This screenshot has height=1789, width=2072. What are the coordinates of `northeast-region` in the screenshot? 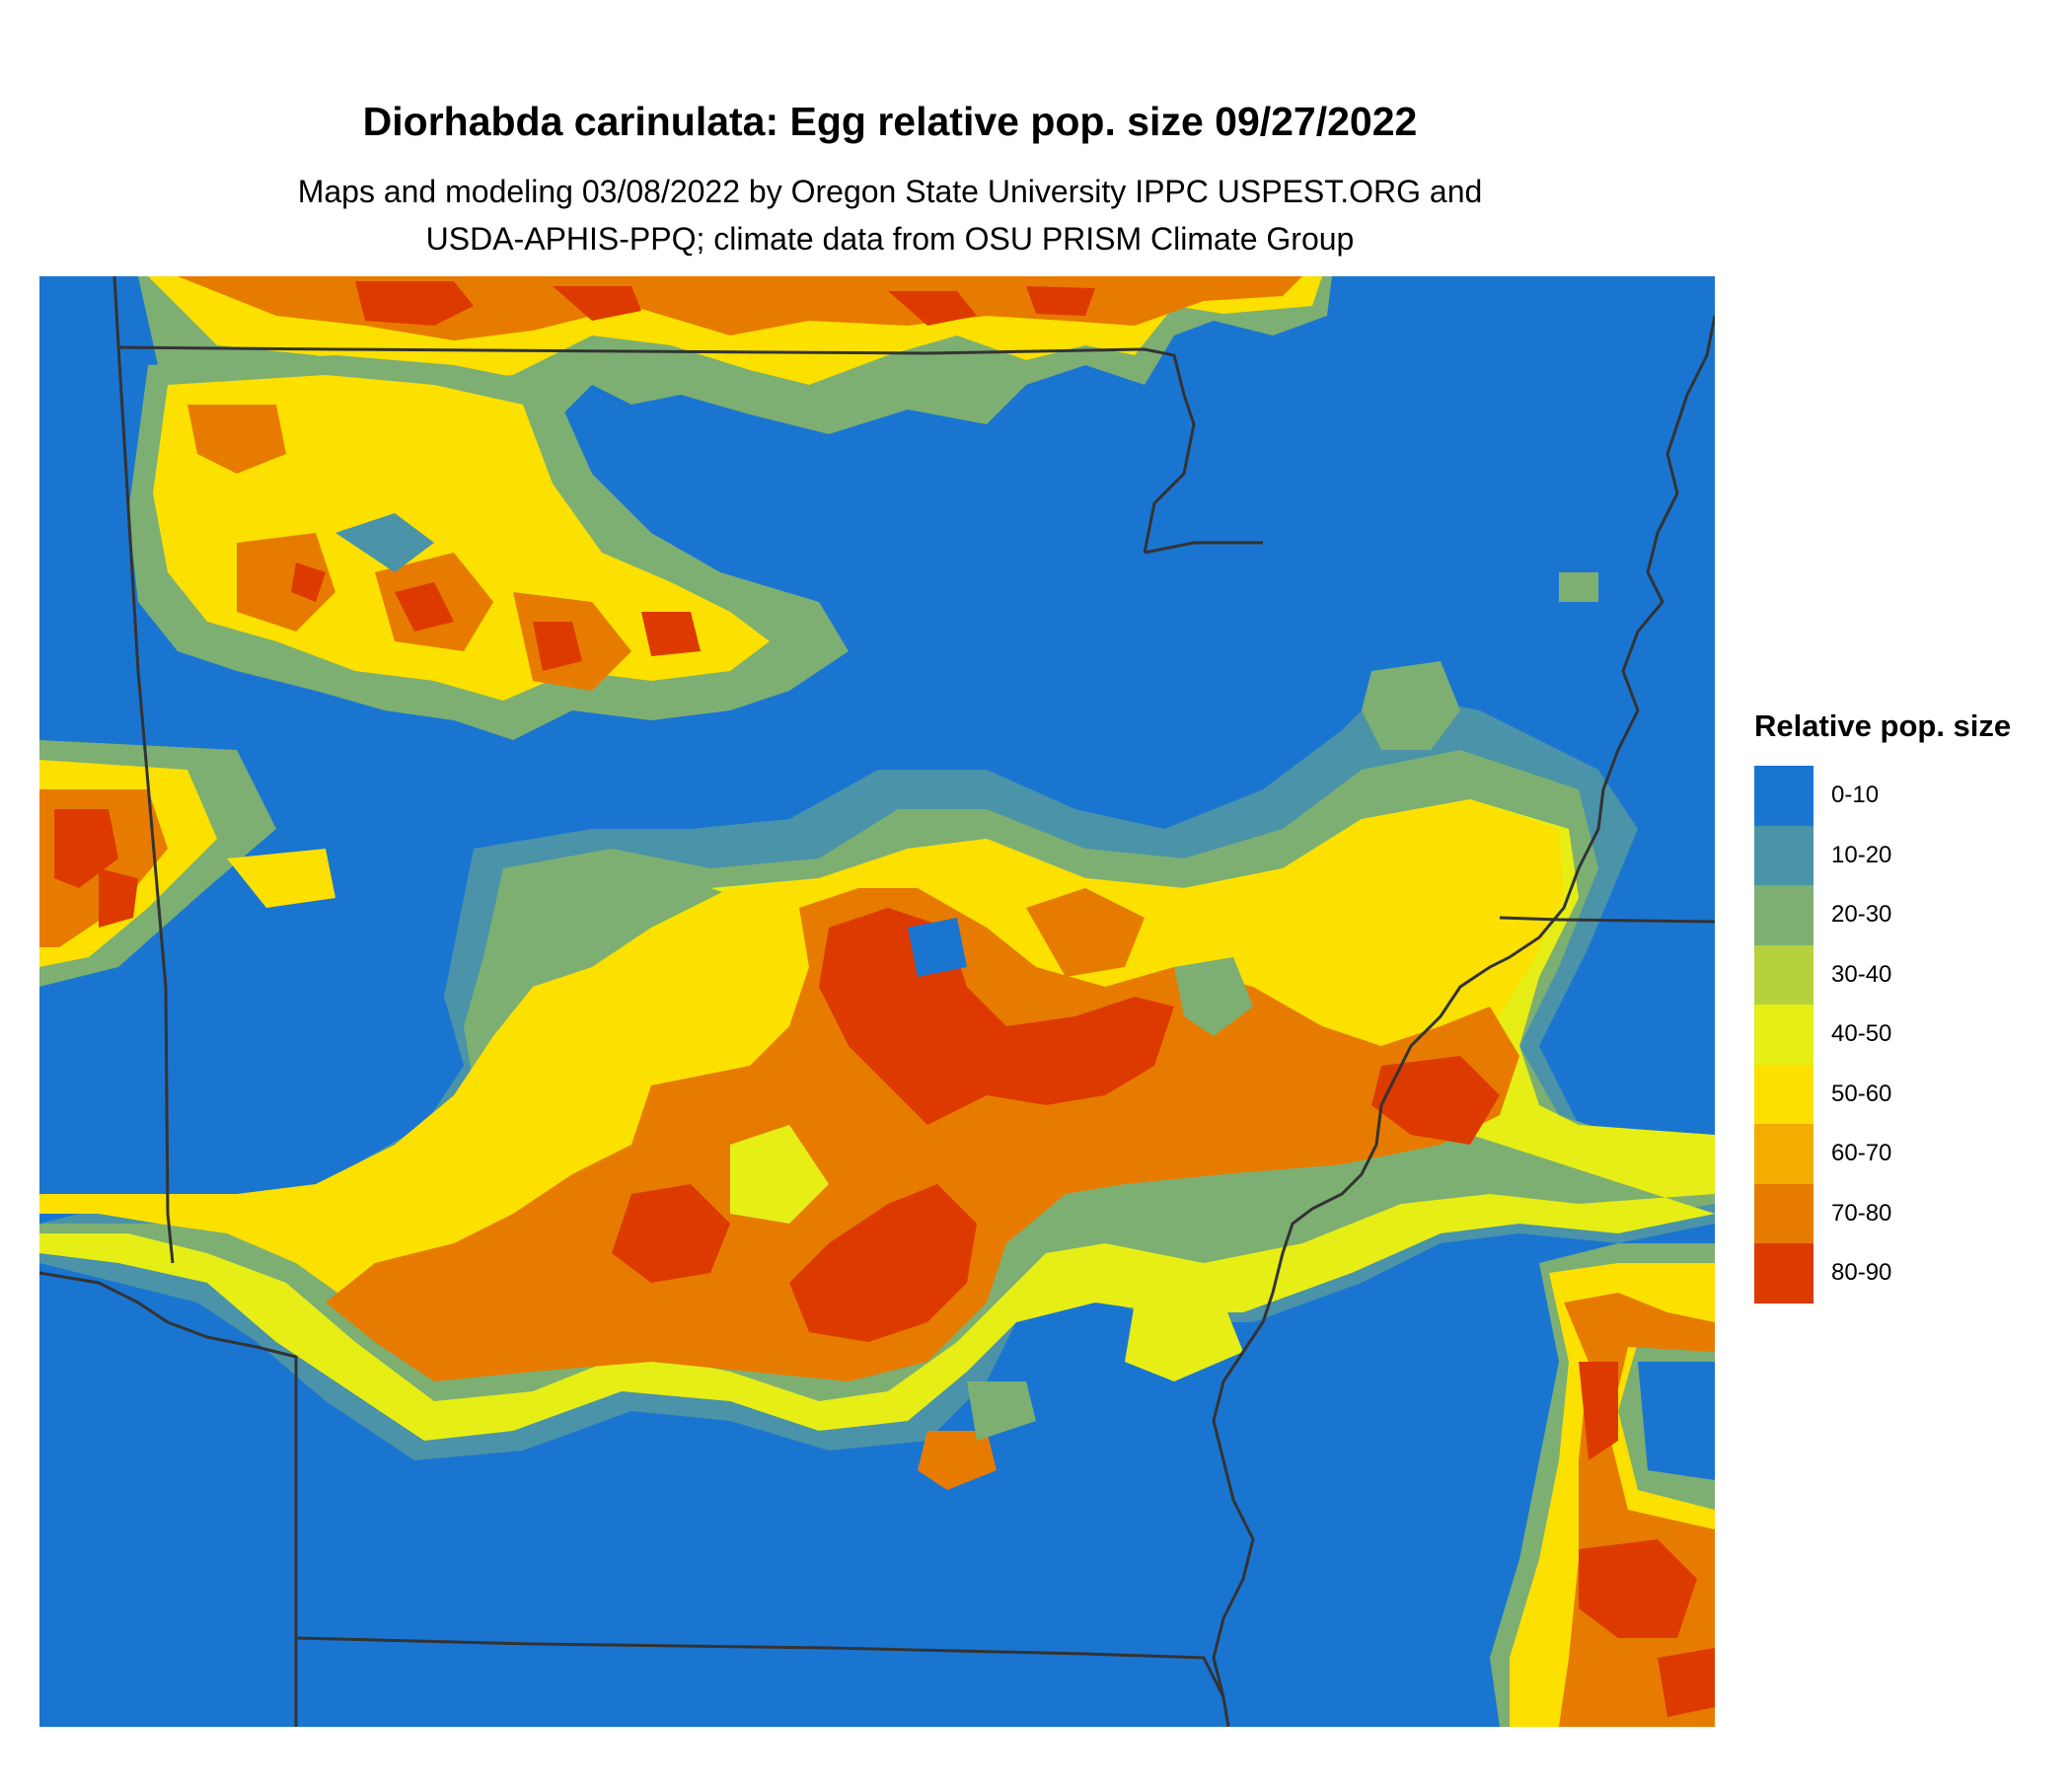 It's located at (1480, 661).